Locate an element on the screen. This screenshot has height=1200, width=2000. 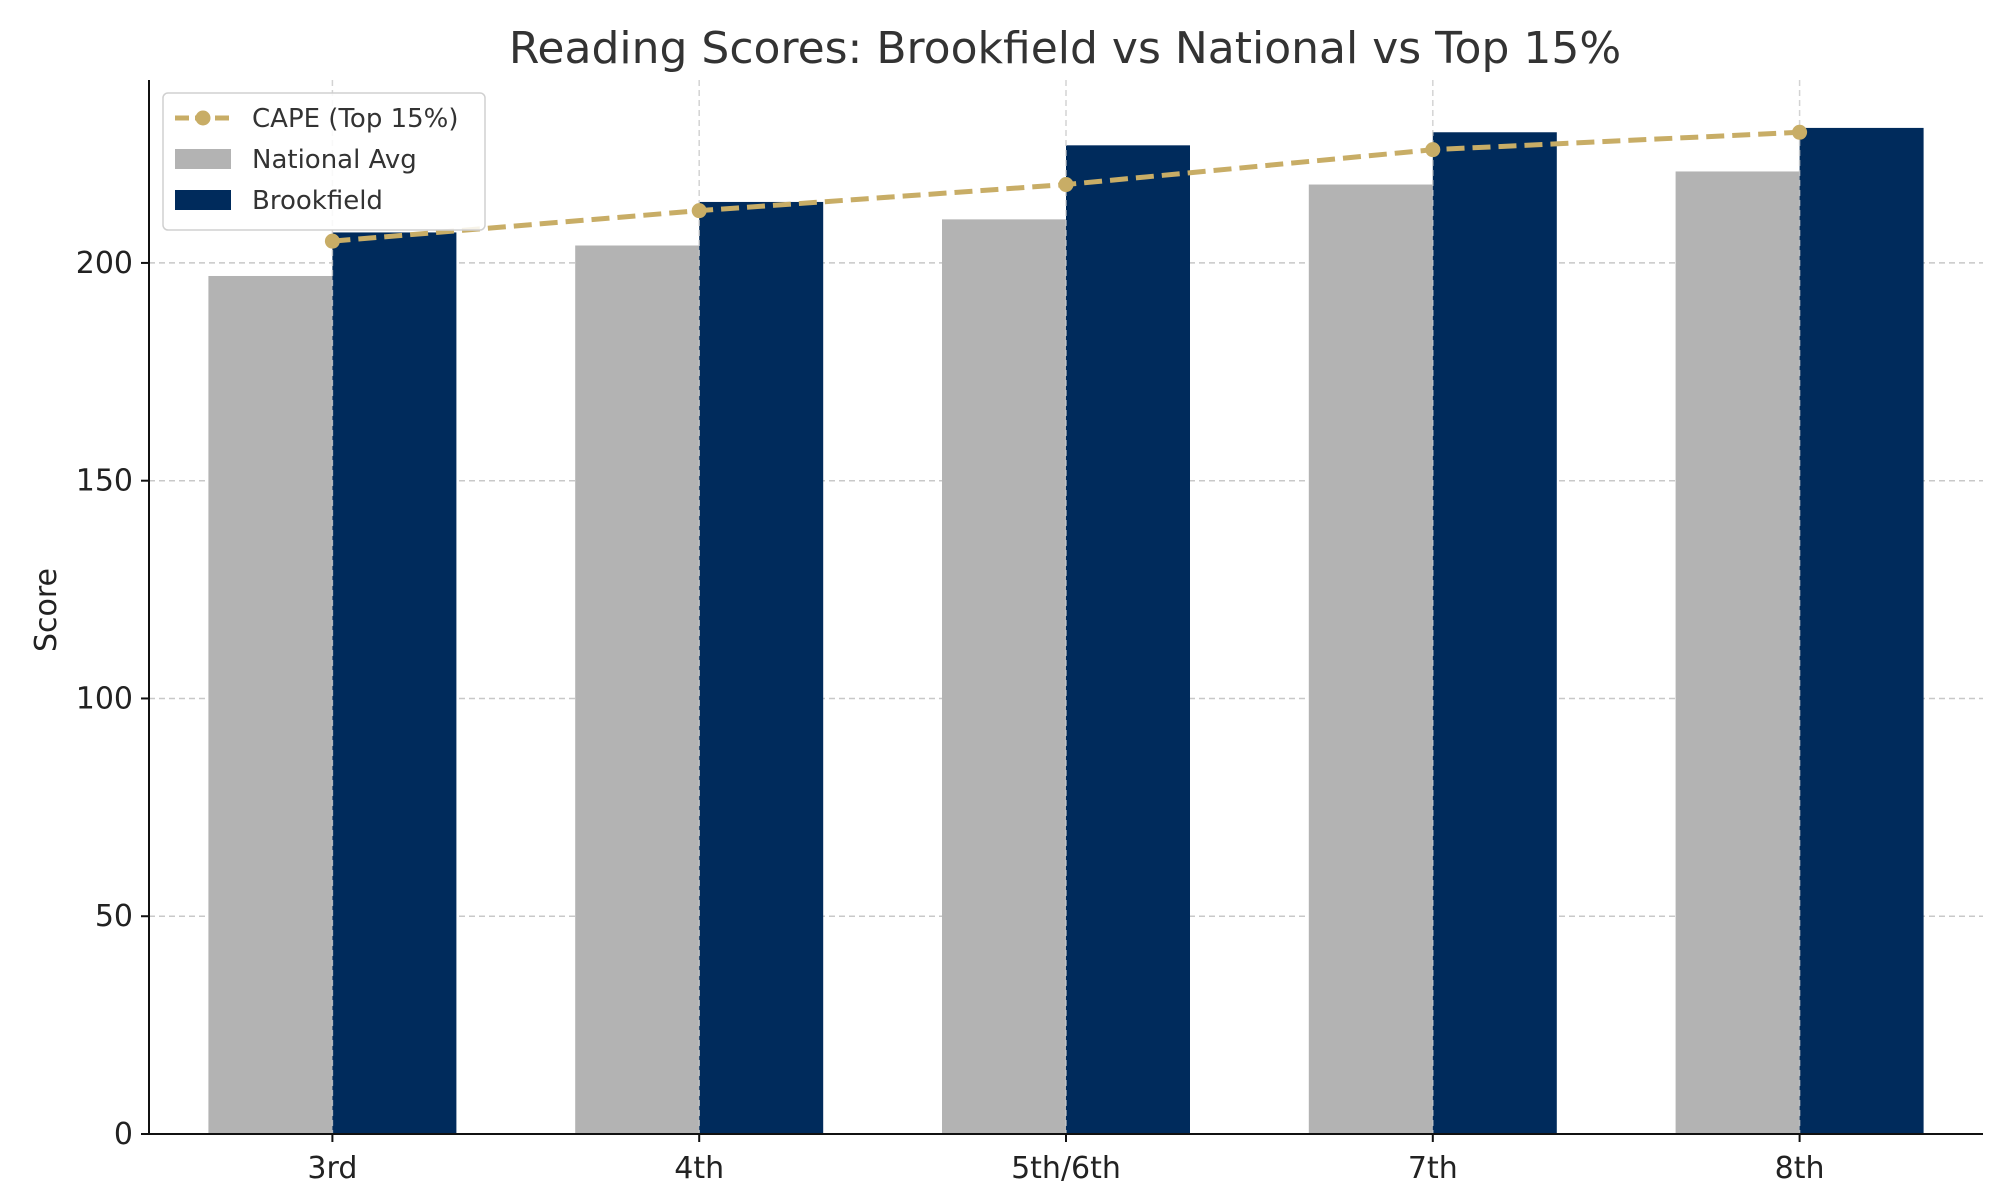
x-tick-label: 5th/6th is located at coordinates (1066, 1168).